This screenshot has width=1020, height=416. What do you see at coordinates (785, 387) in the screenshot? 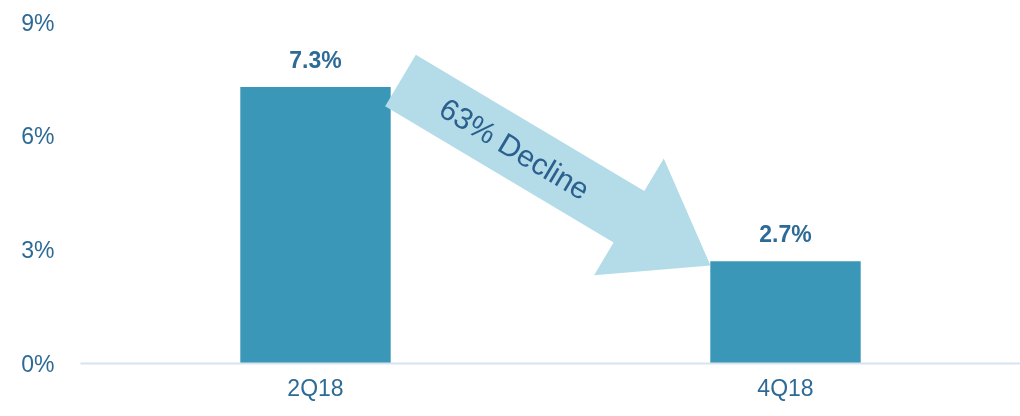
I see `x-tick-label: 4Q18` at bounding box center [785, 387].